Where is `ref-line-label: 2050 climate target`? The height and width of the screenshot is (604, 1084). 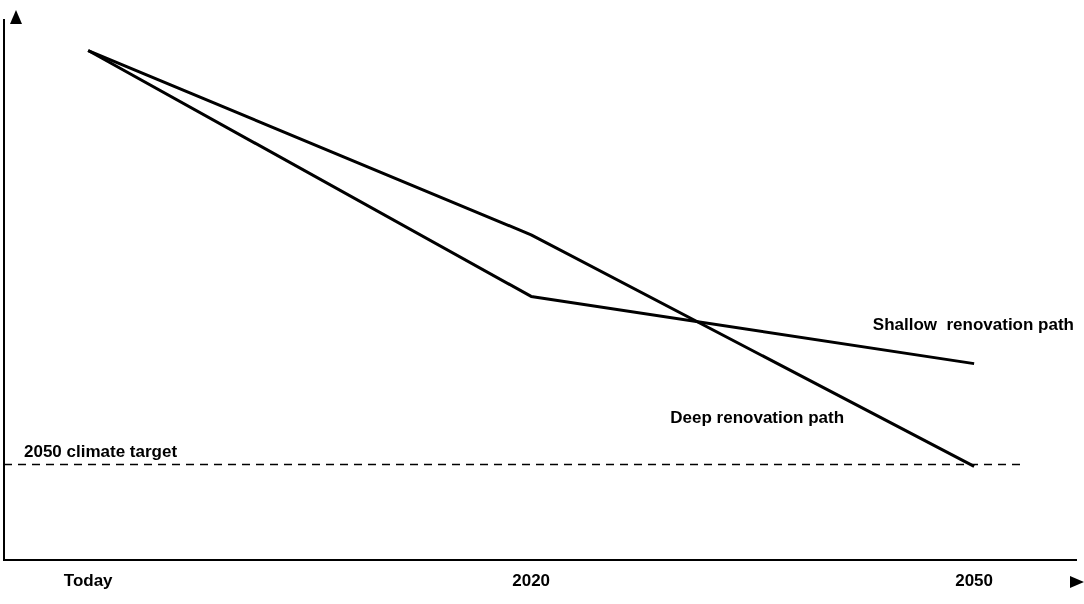
ref-line-label: 2050 climate target is located at coordinates (101, 451).